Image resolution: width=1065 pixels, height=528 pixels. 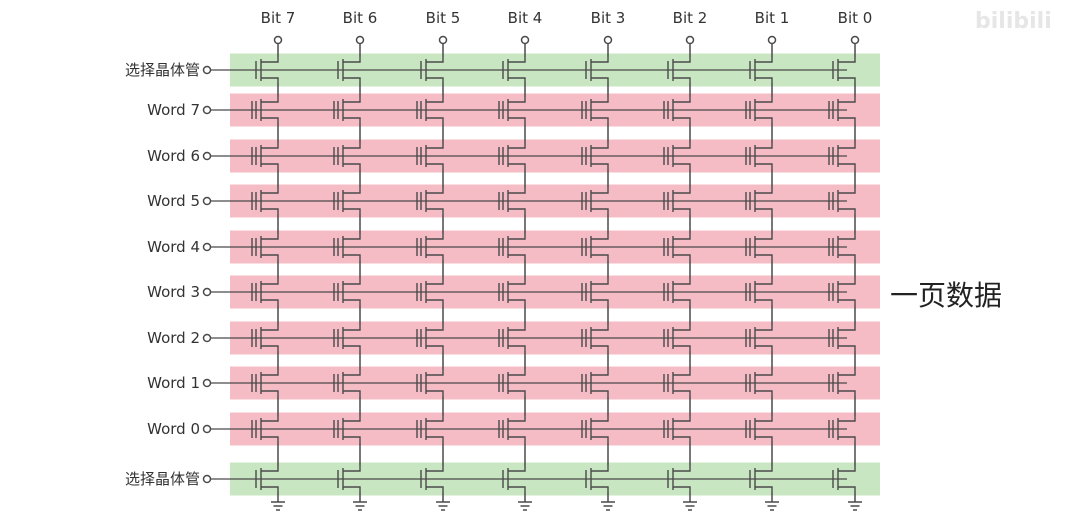 I want to click on bit-line-label: Bit 3, so click(x=608, y=18).